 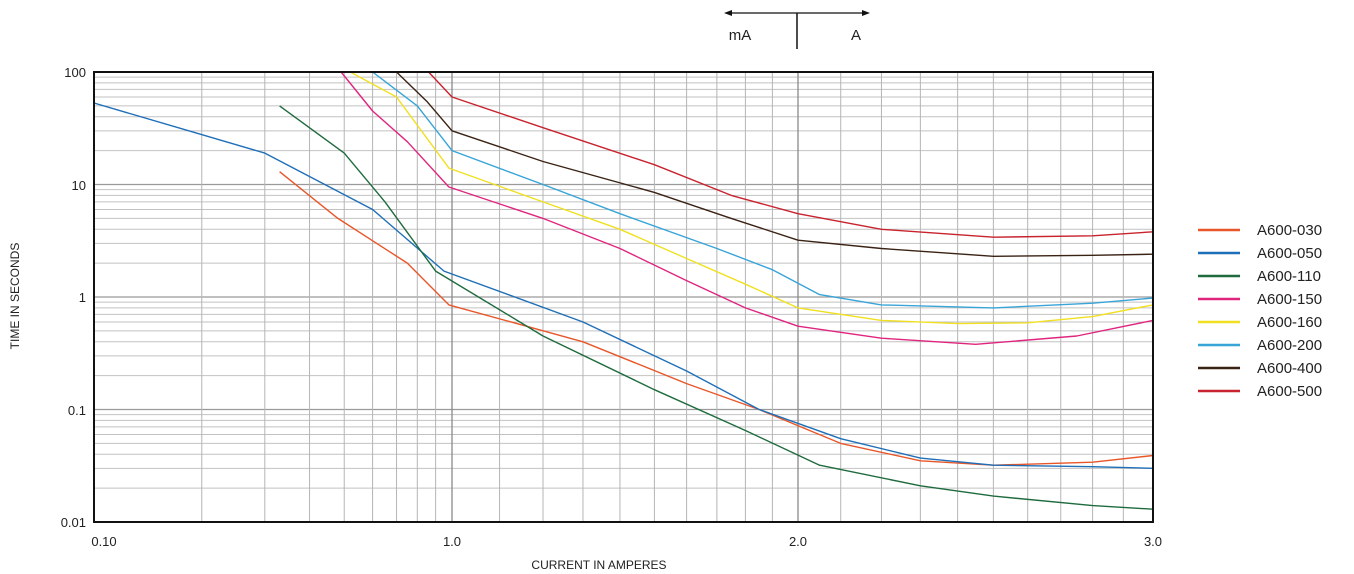 I want to click on unit-marker: mA A, so click(x=797, y=29).